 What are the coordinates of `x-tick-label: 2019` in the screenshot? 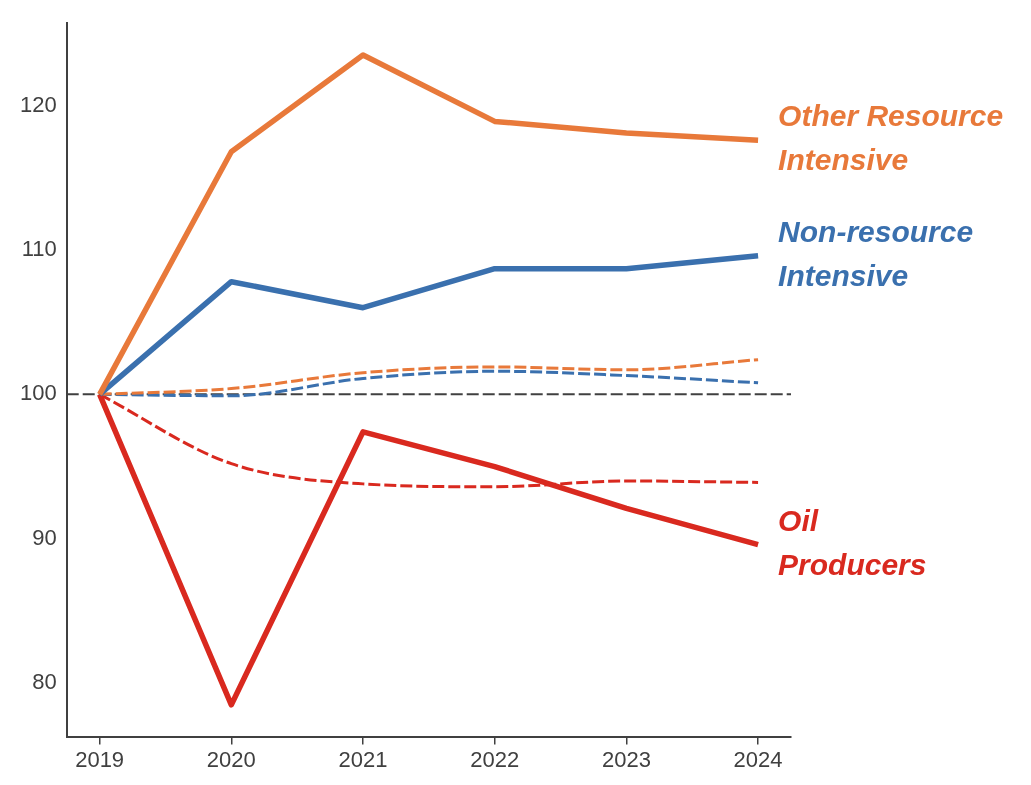 It's located at (100, 759).